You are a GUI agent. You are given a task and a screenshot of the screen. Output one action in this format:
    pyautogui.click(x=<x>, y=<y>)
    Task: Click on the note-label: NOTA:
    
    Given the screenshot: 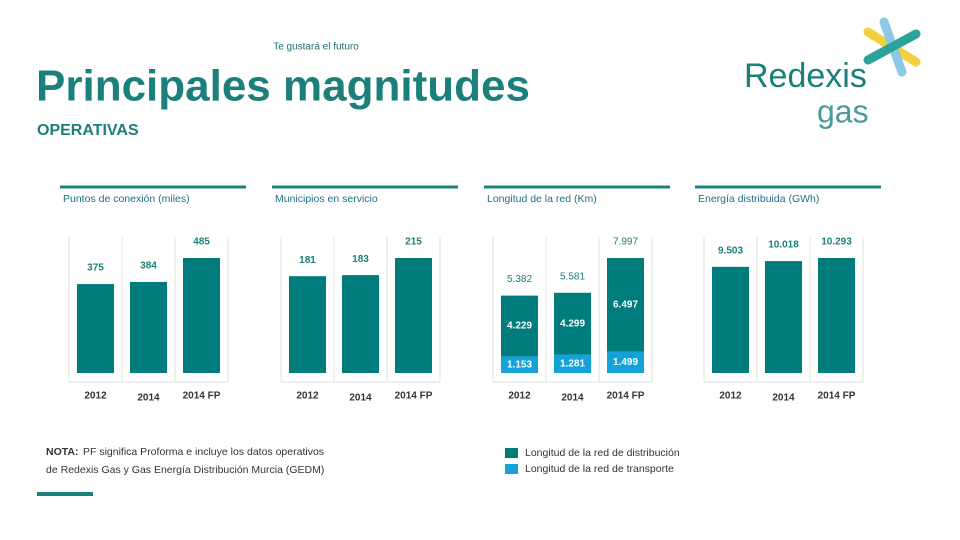 What is the action you would take?
    pyautogui.click(x=62, y=452)
    